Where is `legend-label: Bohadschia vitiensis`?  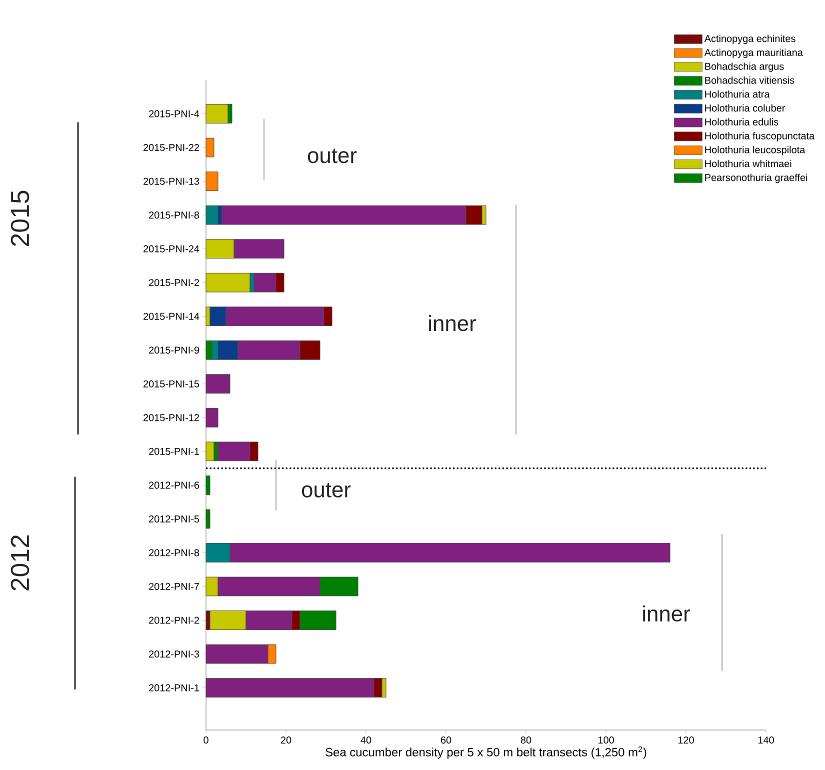 legend-label: Bohadschia vitiensis is located at coordinates (749, 80).